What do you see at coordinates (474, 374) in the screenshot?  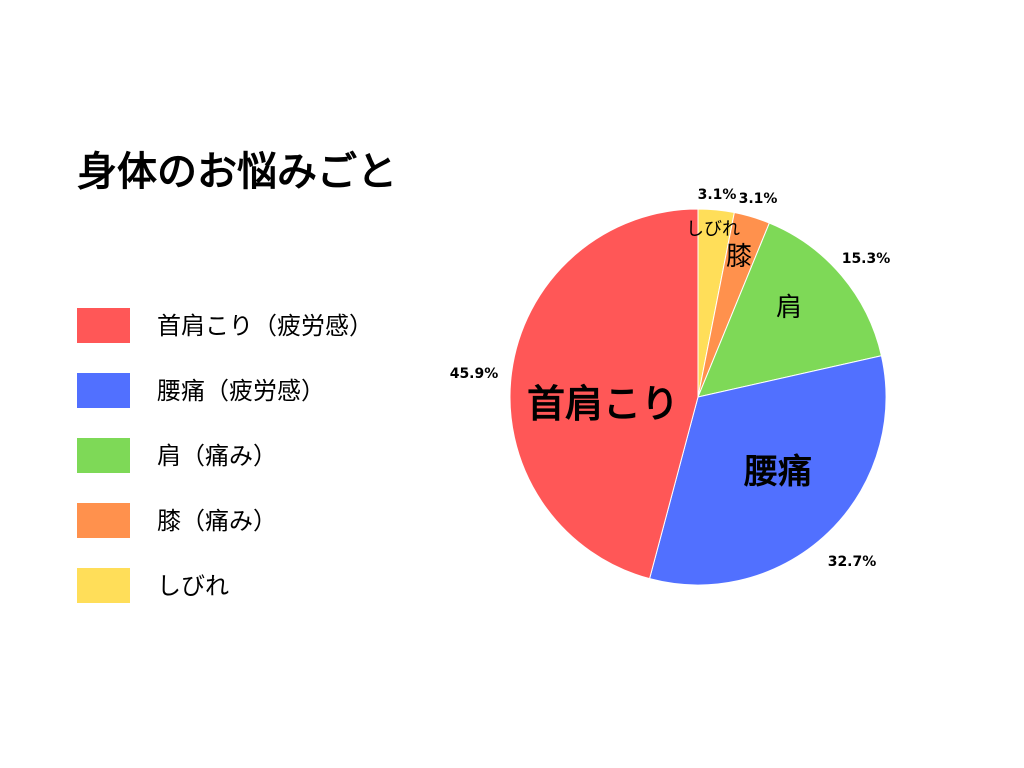 I see `percent-label-neck-shoulder: 45.9%` at bounding box center [474, 374].